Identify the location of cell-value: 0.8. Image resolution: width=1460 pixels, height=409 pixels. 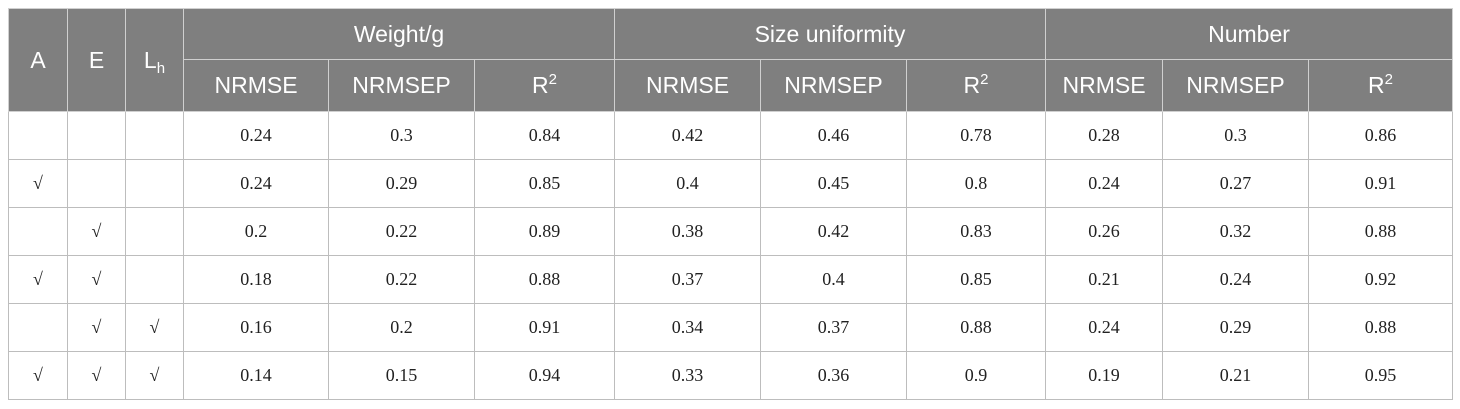
(976, 183).